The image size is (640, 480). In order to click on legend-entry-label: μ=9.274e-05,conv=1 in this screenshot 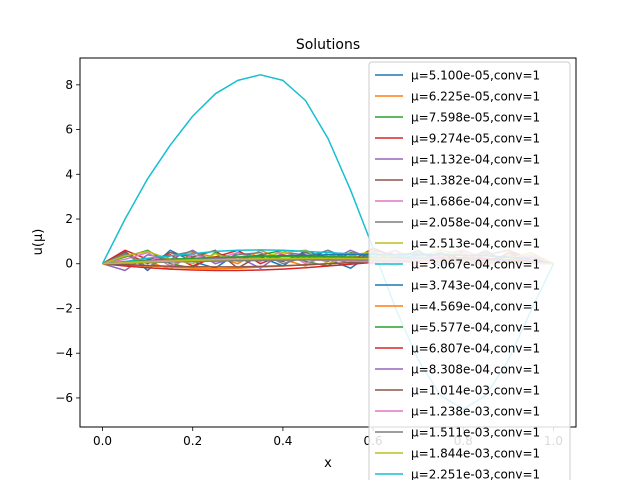, I will do `click(475, 139)`.